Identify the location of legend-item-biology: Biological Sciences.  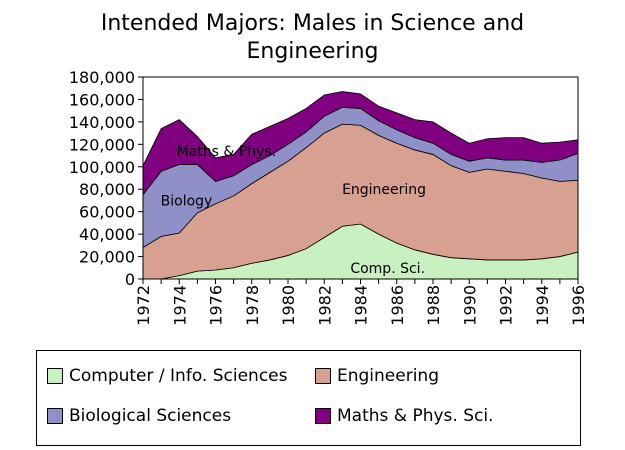
(139, 416).